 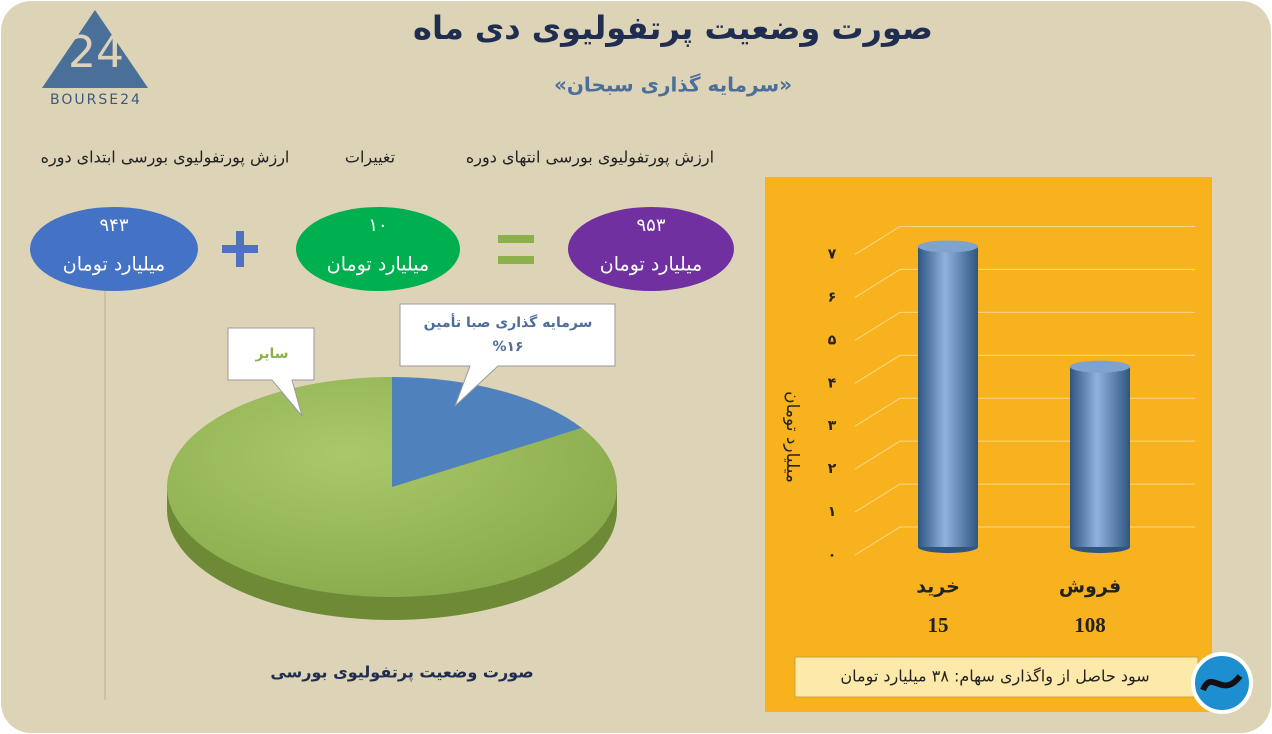 What do you see at coordinates (832, 254) in the screenshot?
I see `y-tick-label: ۷` at bounding box center [832, 254].